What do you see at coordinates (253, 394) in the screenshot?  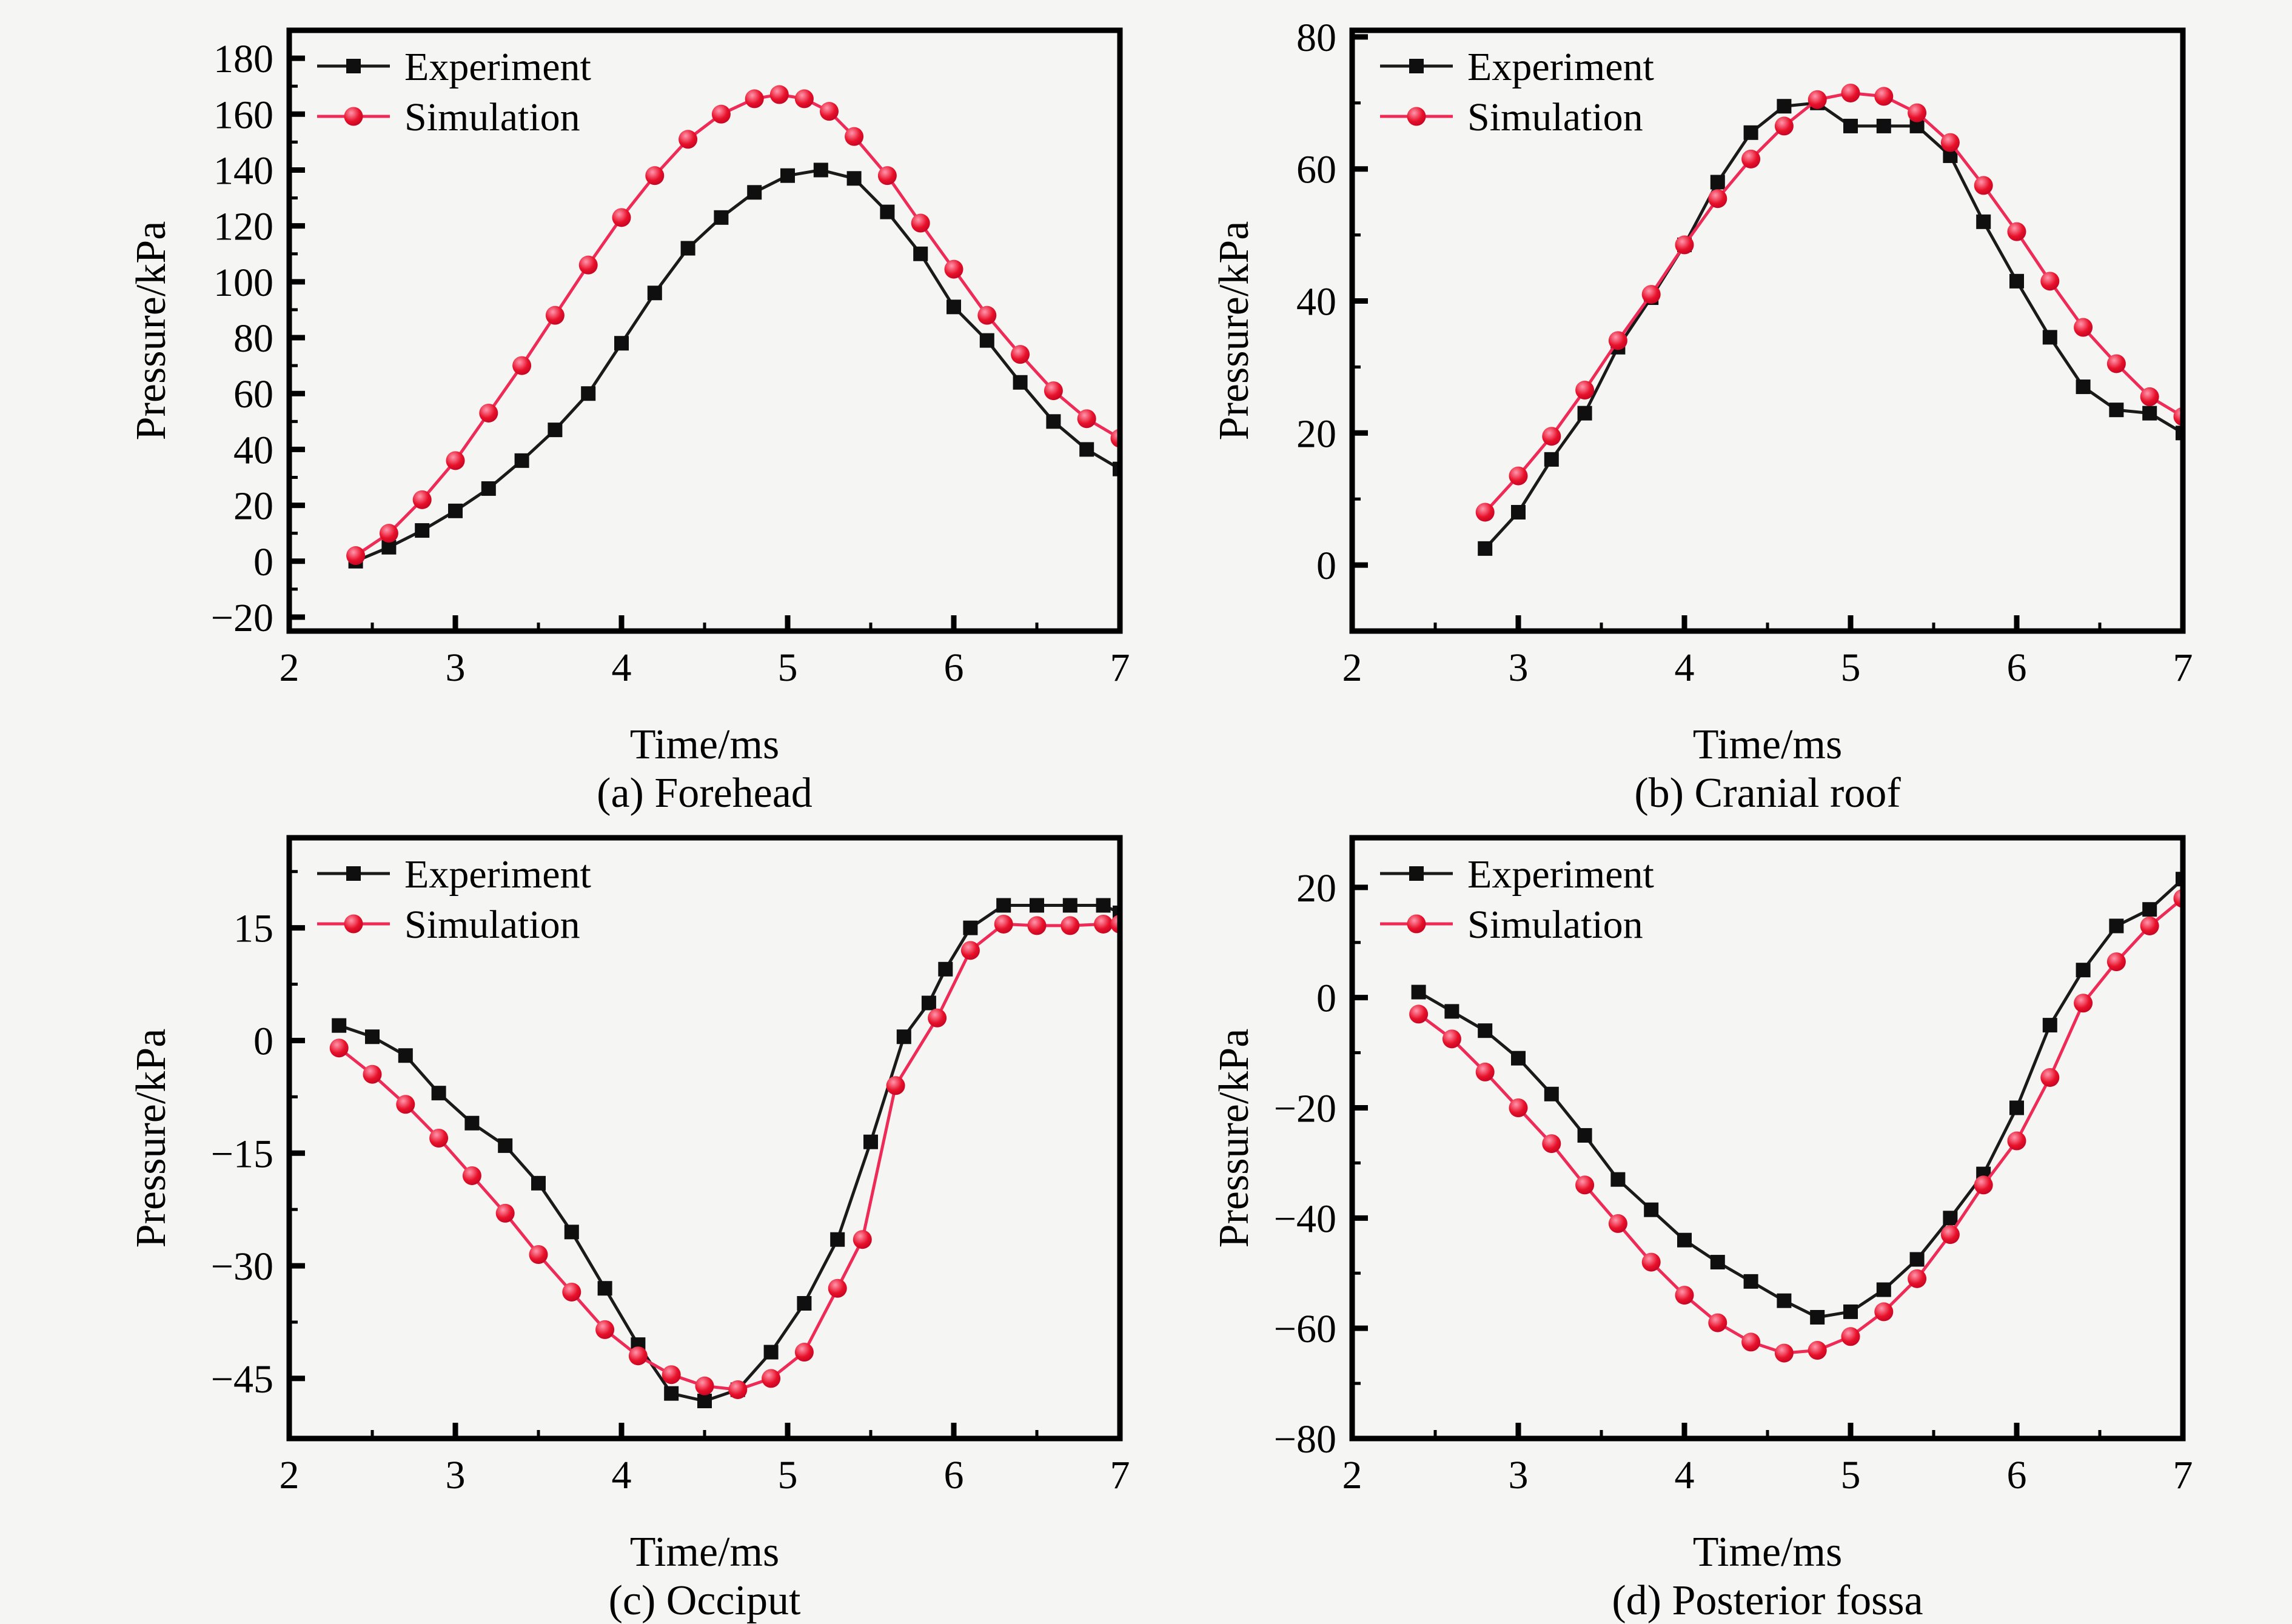 I see `y-tick-label: 60` at bounding box center [253, 394].